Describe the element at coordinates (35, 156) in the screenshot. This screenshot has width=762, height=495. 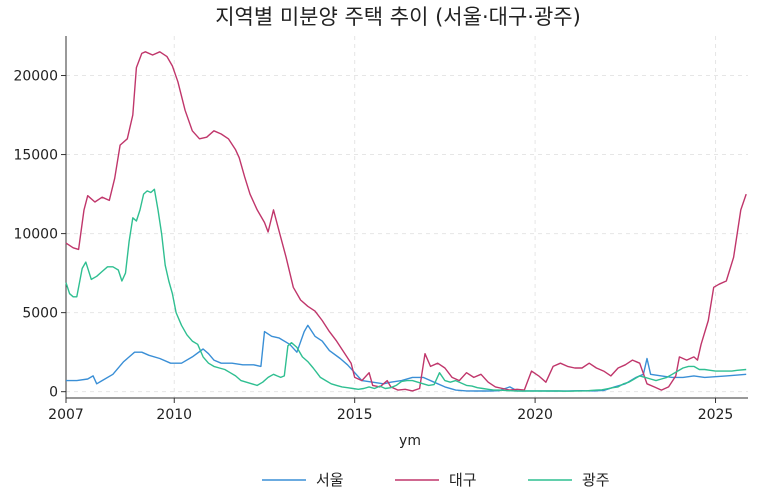
I see `y-tick-label: 15000` at that location.